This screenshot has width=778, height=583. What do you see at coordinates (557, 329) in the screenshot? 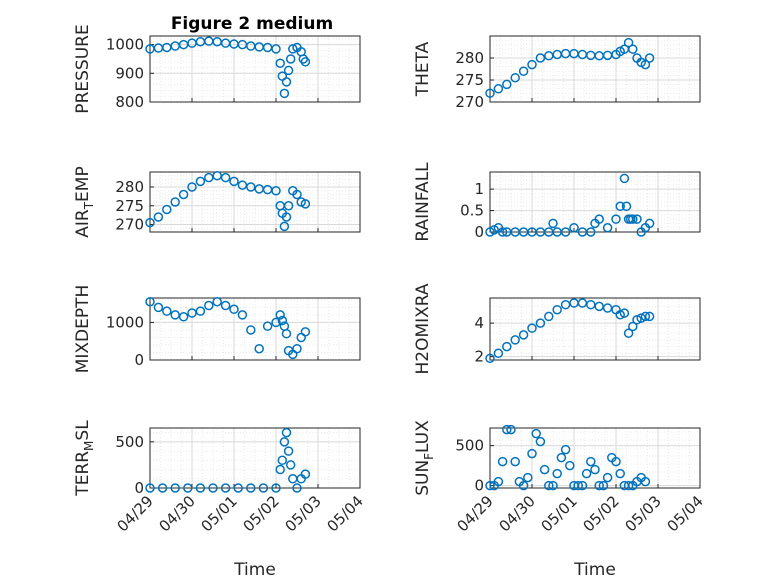
I see `subplot-h2omixra: 2 4 H2OMIXRA` at bounding box center [557, 329].